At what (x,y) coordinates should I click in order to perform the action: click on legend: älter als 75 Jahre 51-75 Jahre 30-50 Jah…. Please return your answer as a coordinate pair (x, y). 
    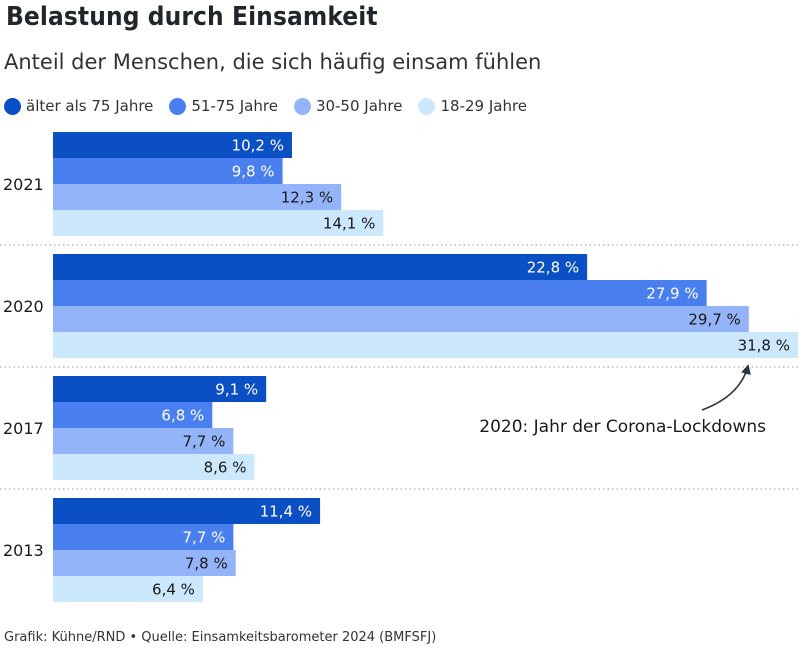
    Looking at the image, I should click on (273, 106).